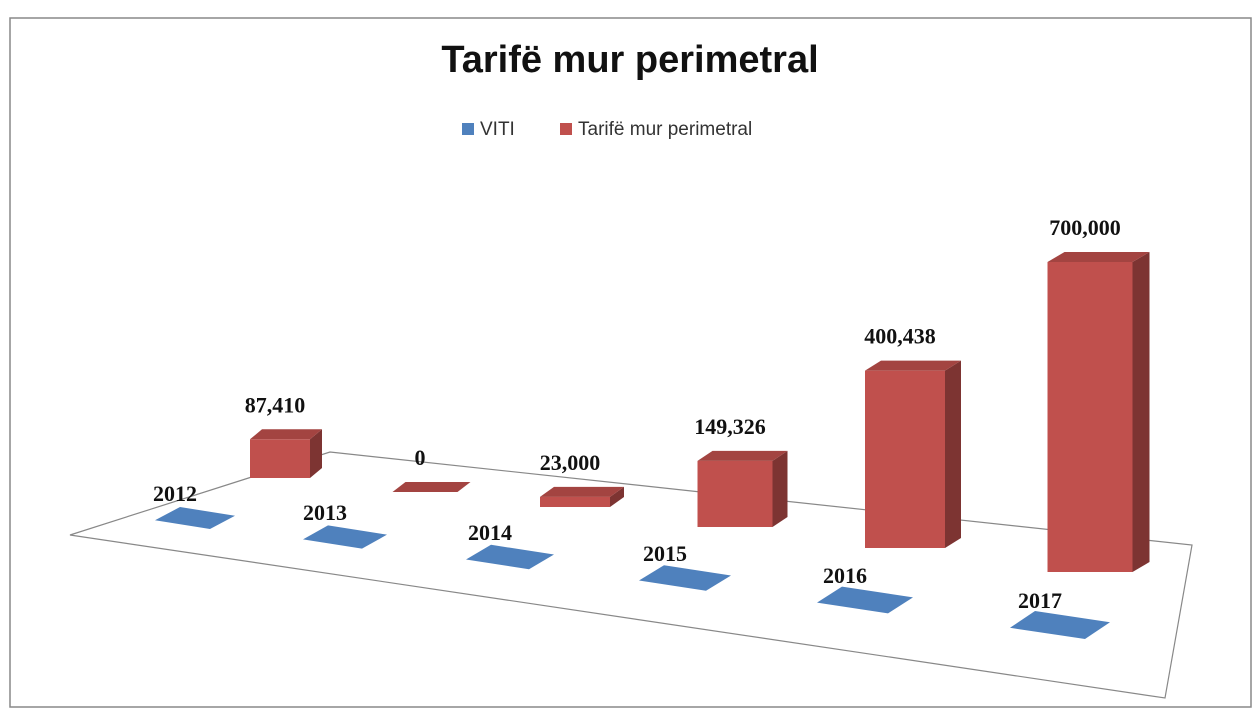  I want to click on data-label: 2012, so click(175, 493).